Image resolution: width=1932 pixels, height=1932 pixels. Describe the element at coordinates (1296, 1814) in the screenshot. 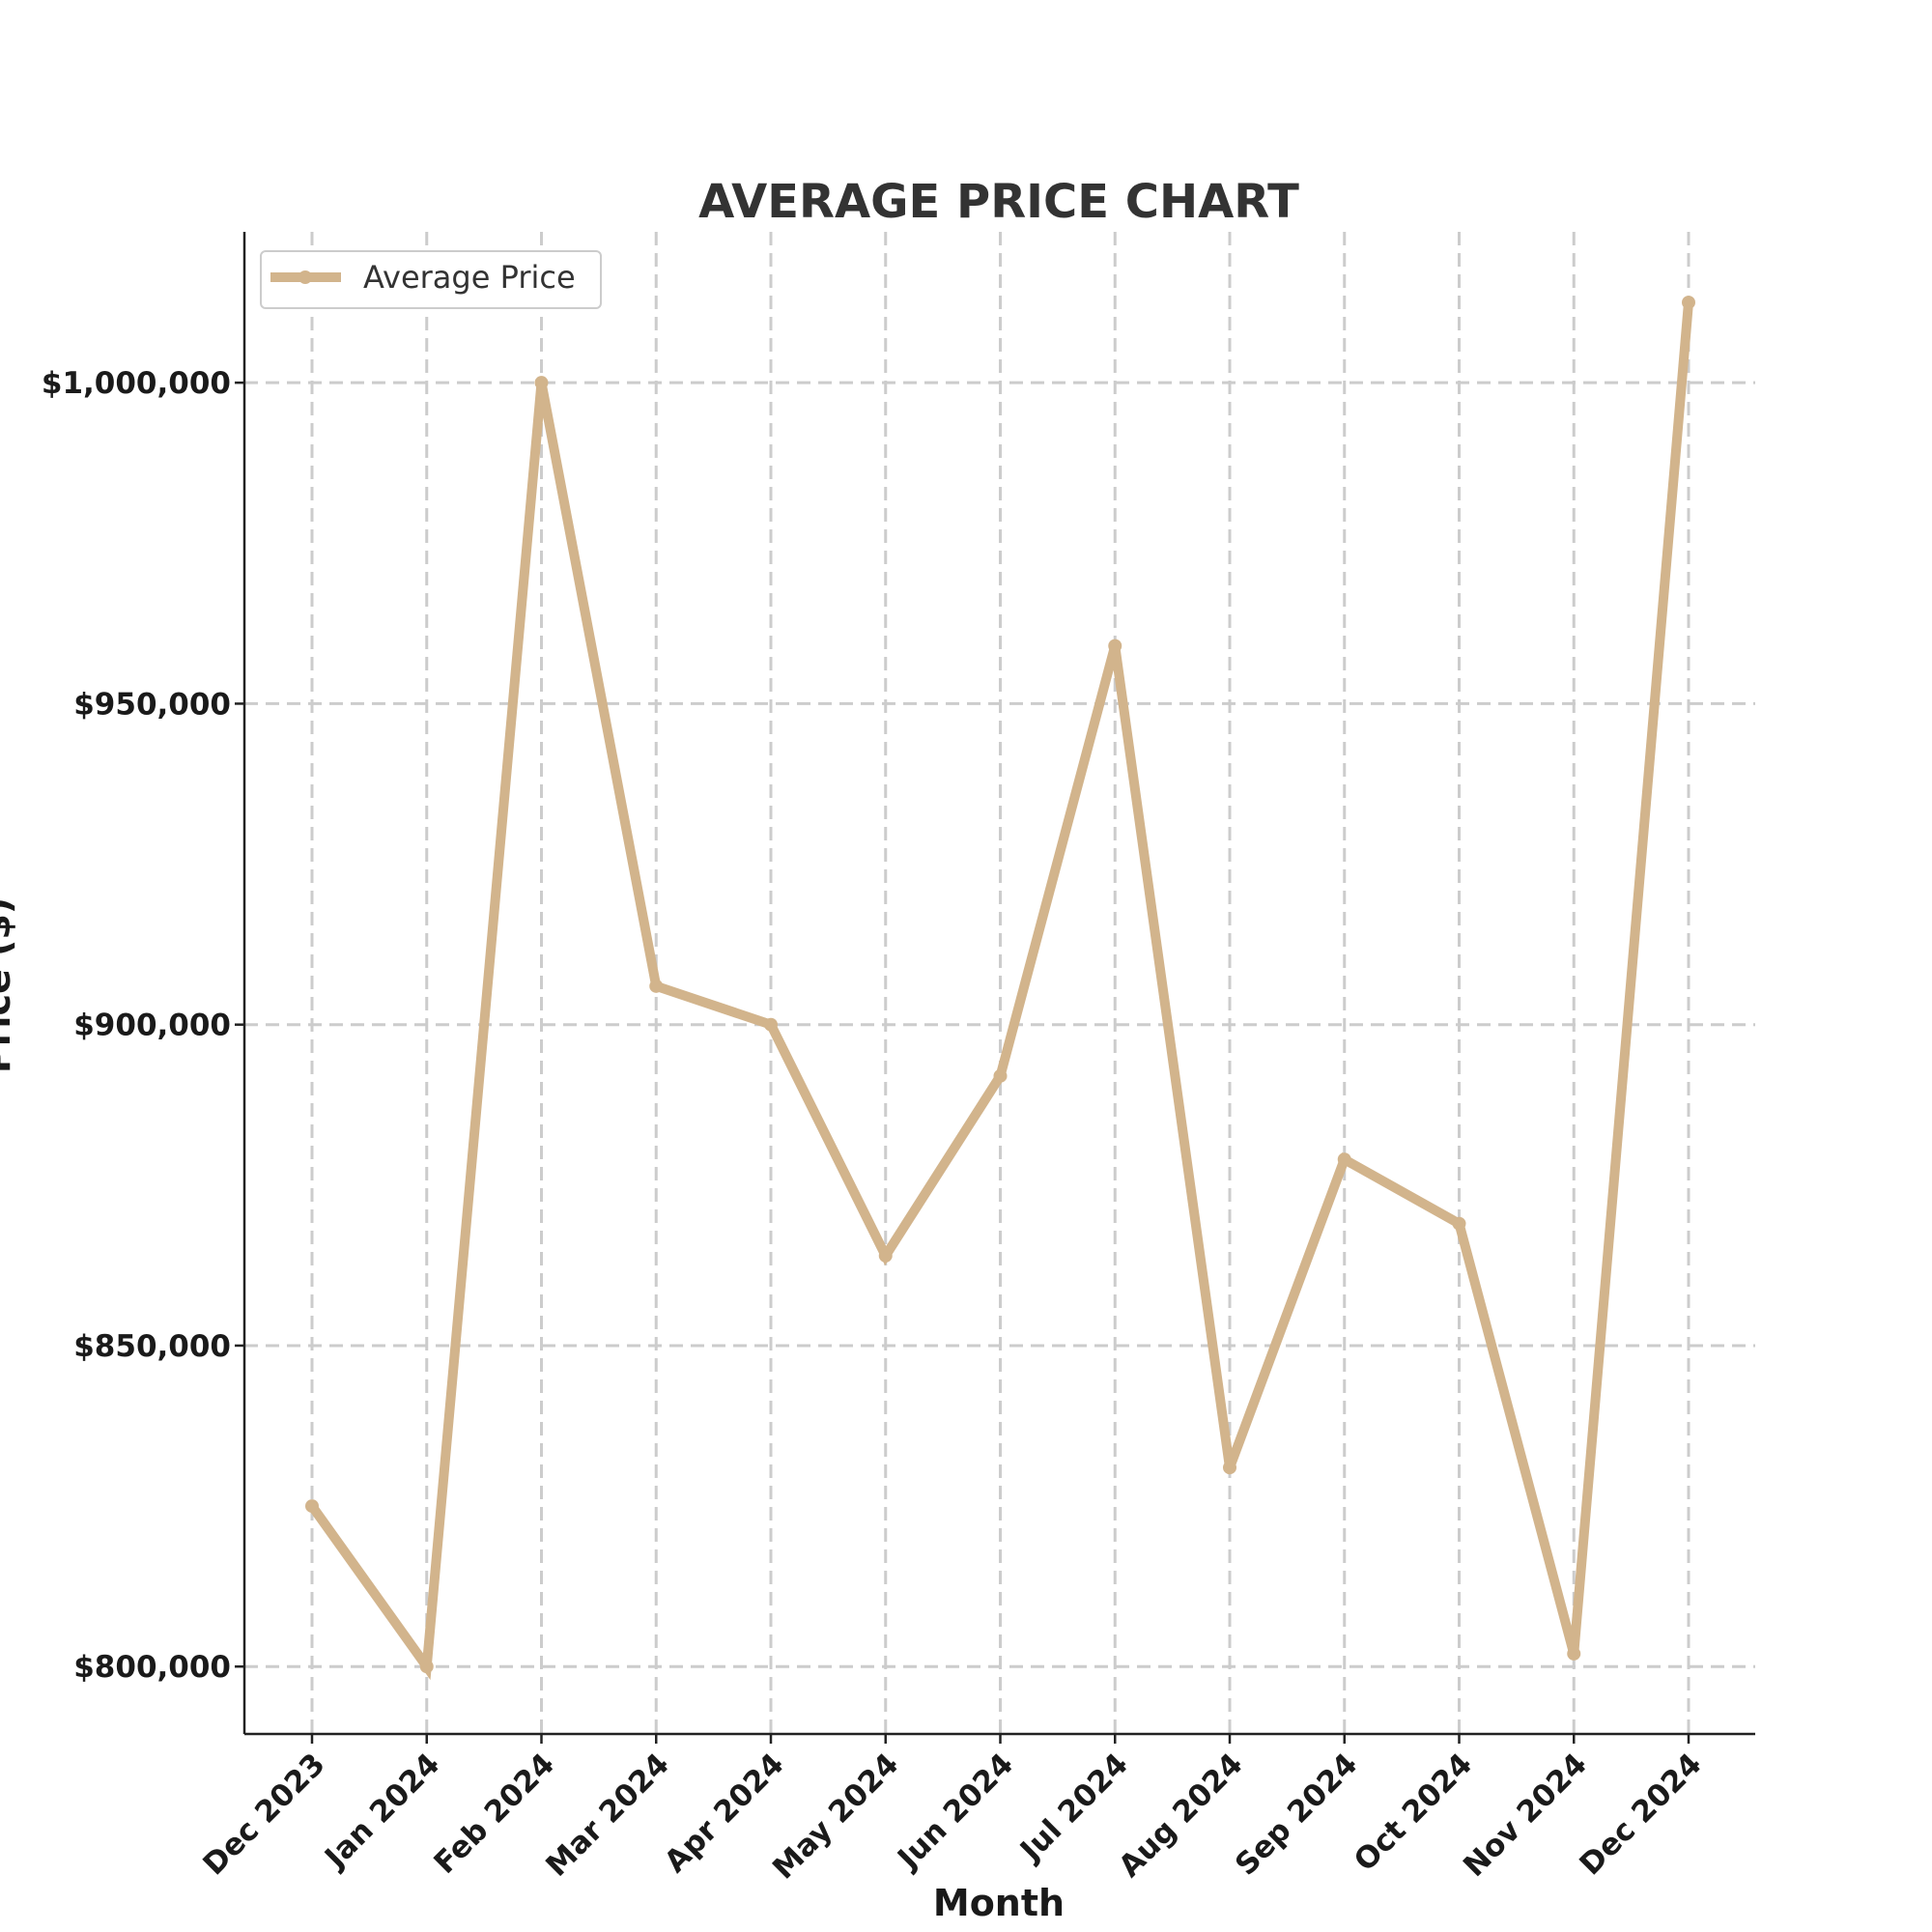

I see `x-tick-label: Sep 2024` at that location.